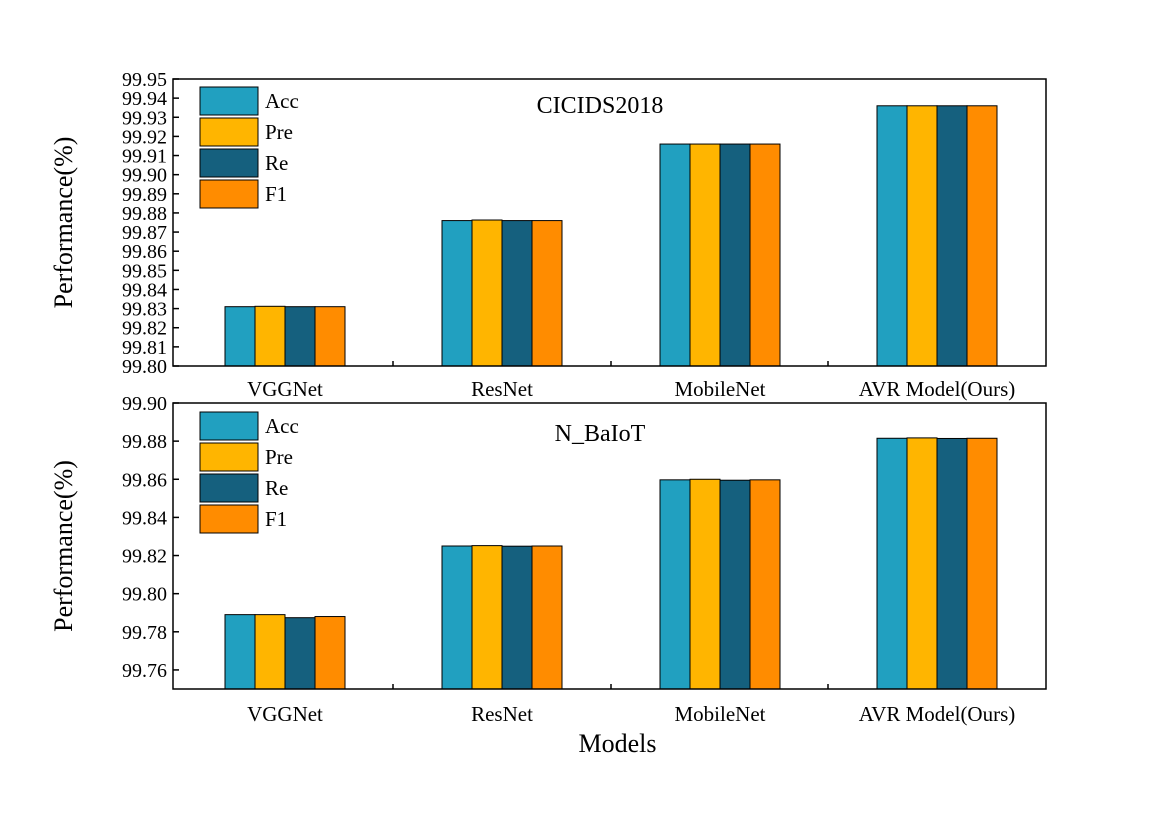 The image size is (1162, 817). What do you see at coordinates (144, 195) in the screenshot?
I see `y-tick-label: 99.89` at bounding box center [144, 195].